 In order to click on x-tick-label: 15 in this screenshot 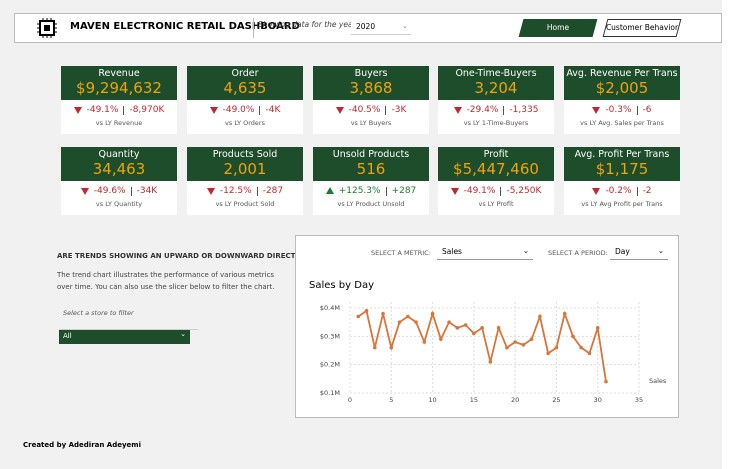, I will do `click(474, 400)`.